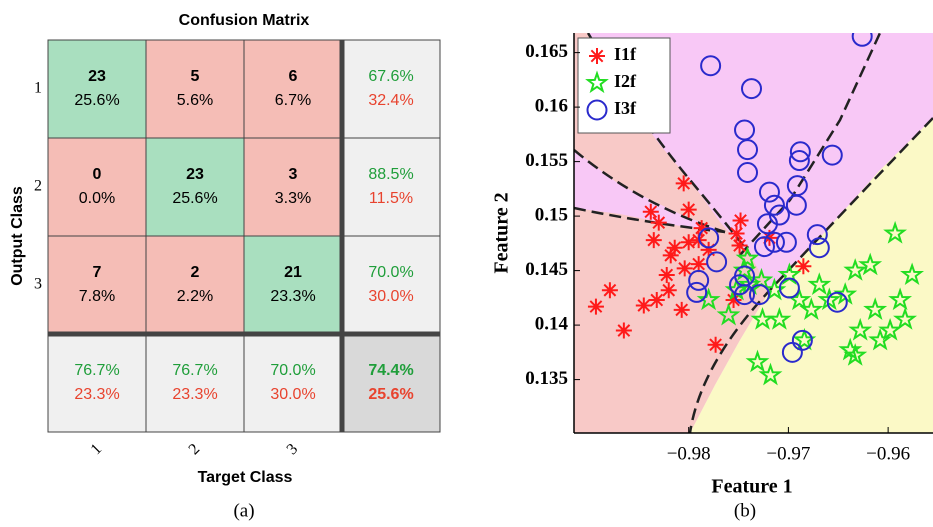 This screenshot has height=527, width=933. I want to click on caption: (a), so click(243, 510).